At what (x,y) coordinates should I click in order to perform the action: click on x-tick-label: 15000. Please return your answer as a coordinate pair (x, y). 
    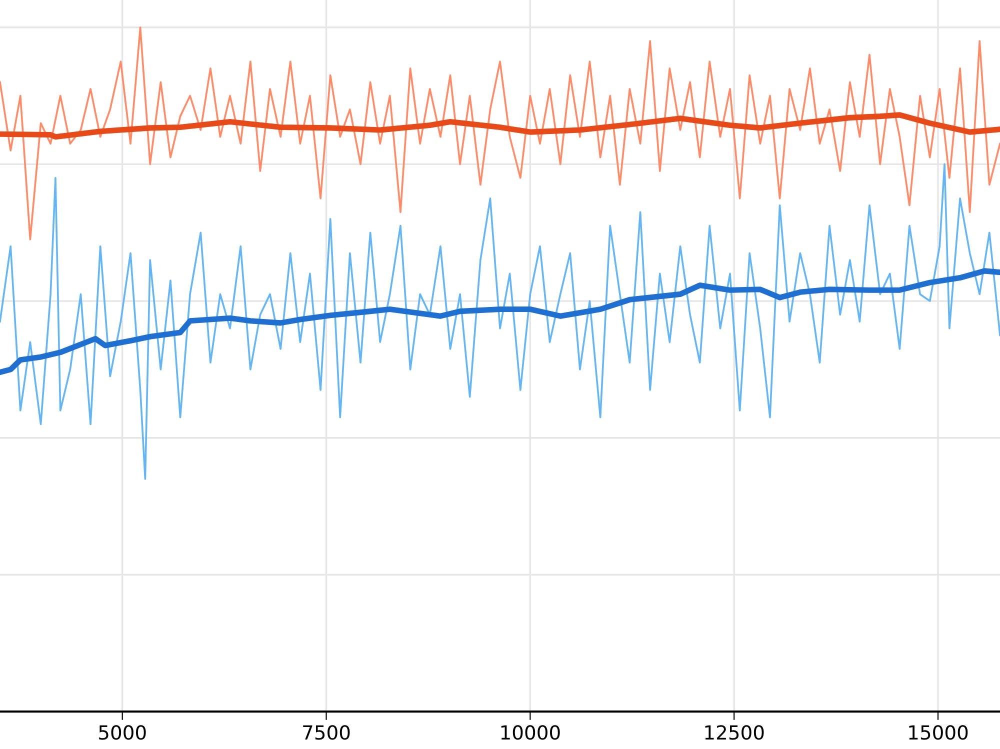
    Looking at the image, I should click on (938, 732).